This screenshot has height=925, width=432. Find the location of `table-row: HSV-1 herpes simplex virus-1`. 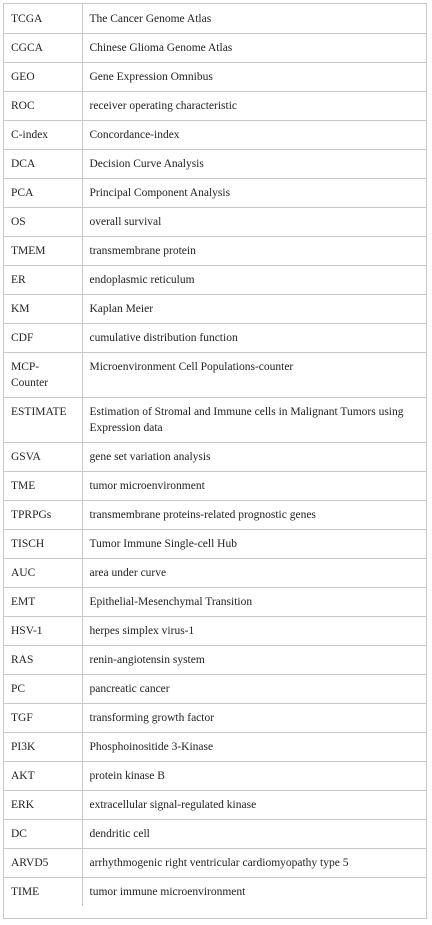

table-row: HSV-1 herpes simplex virus-1 is located at coordinates (215, 631).